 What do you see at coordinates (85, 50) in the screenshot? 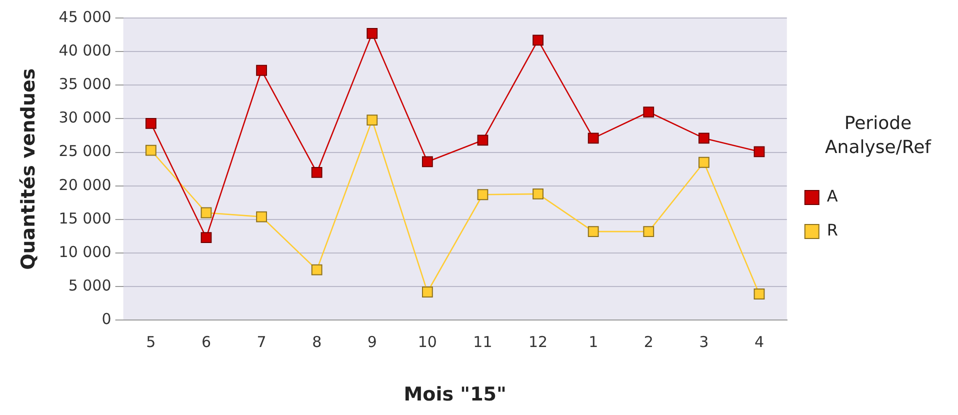
I see `y-tick-label: 40 000` at bounding box center [85, 50].